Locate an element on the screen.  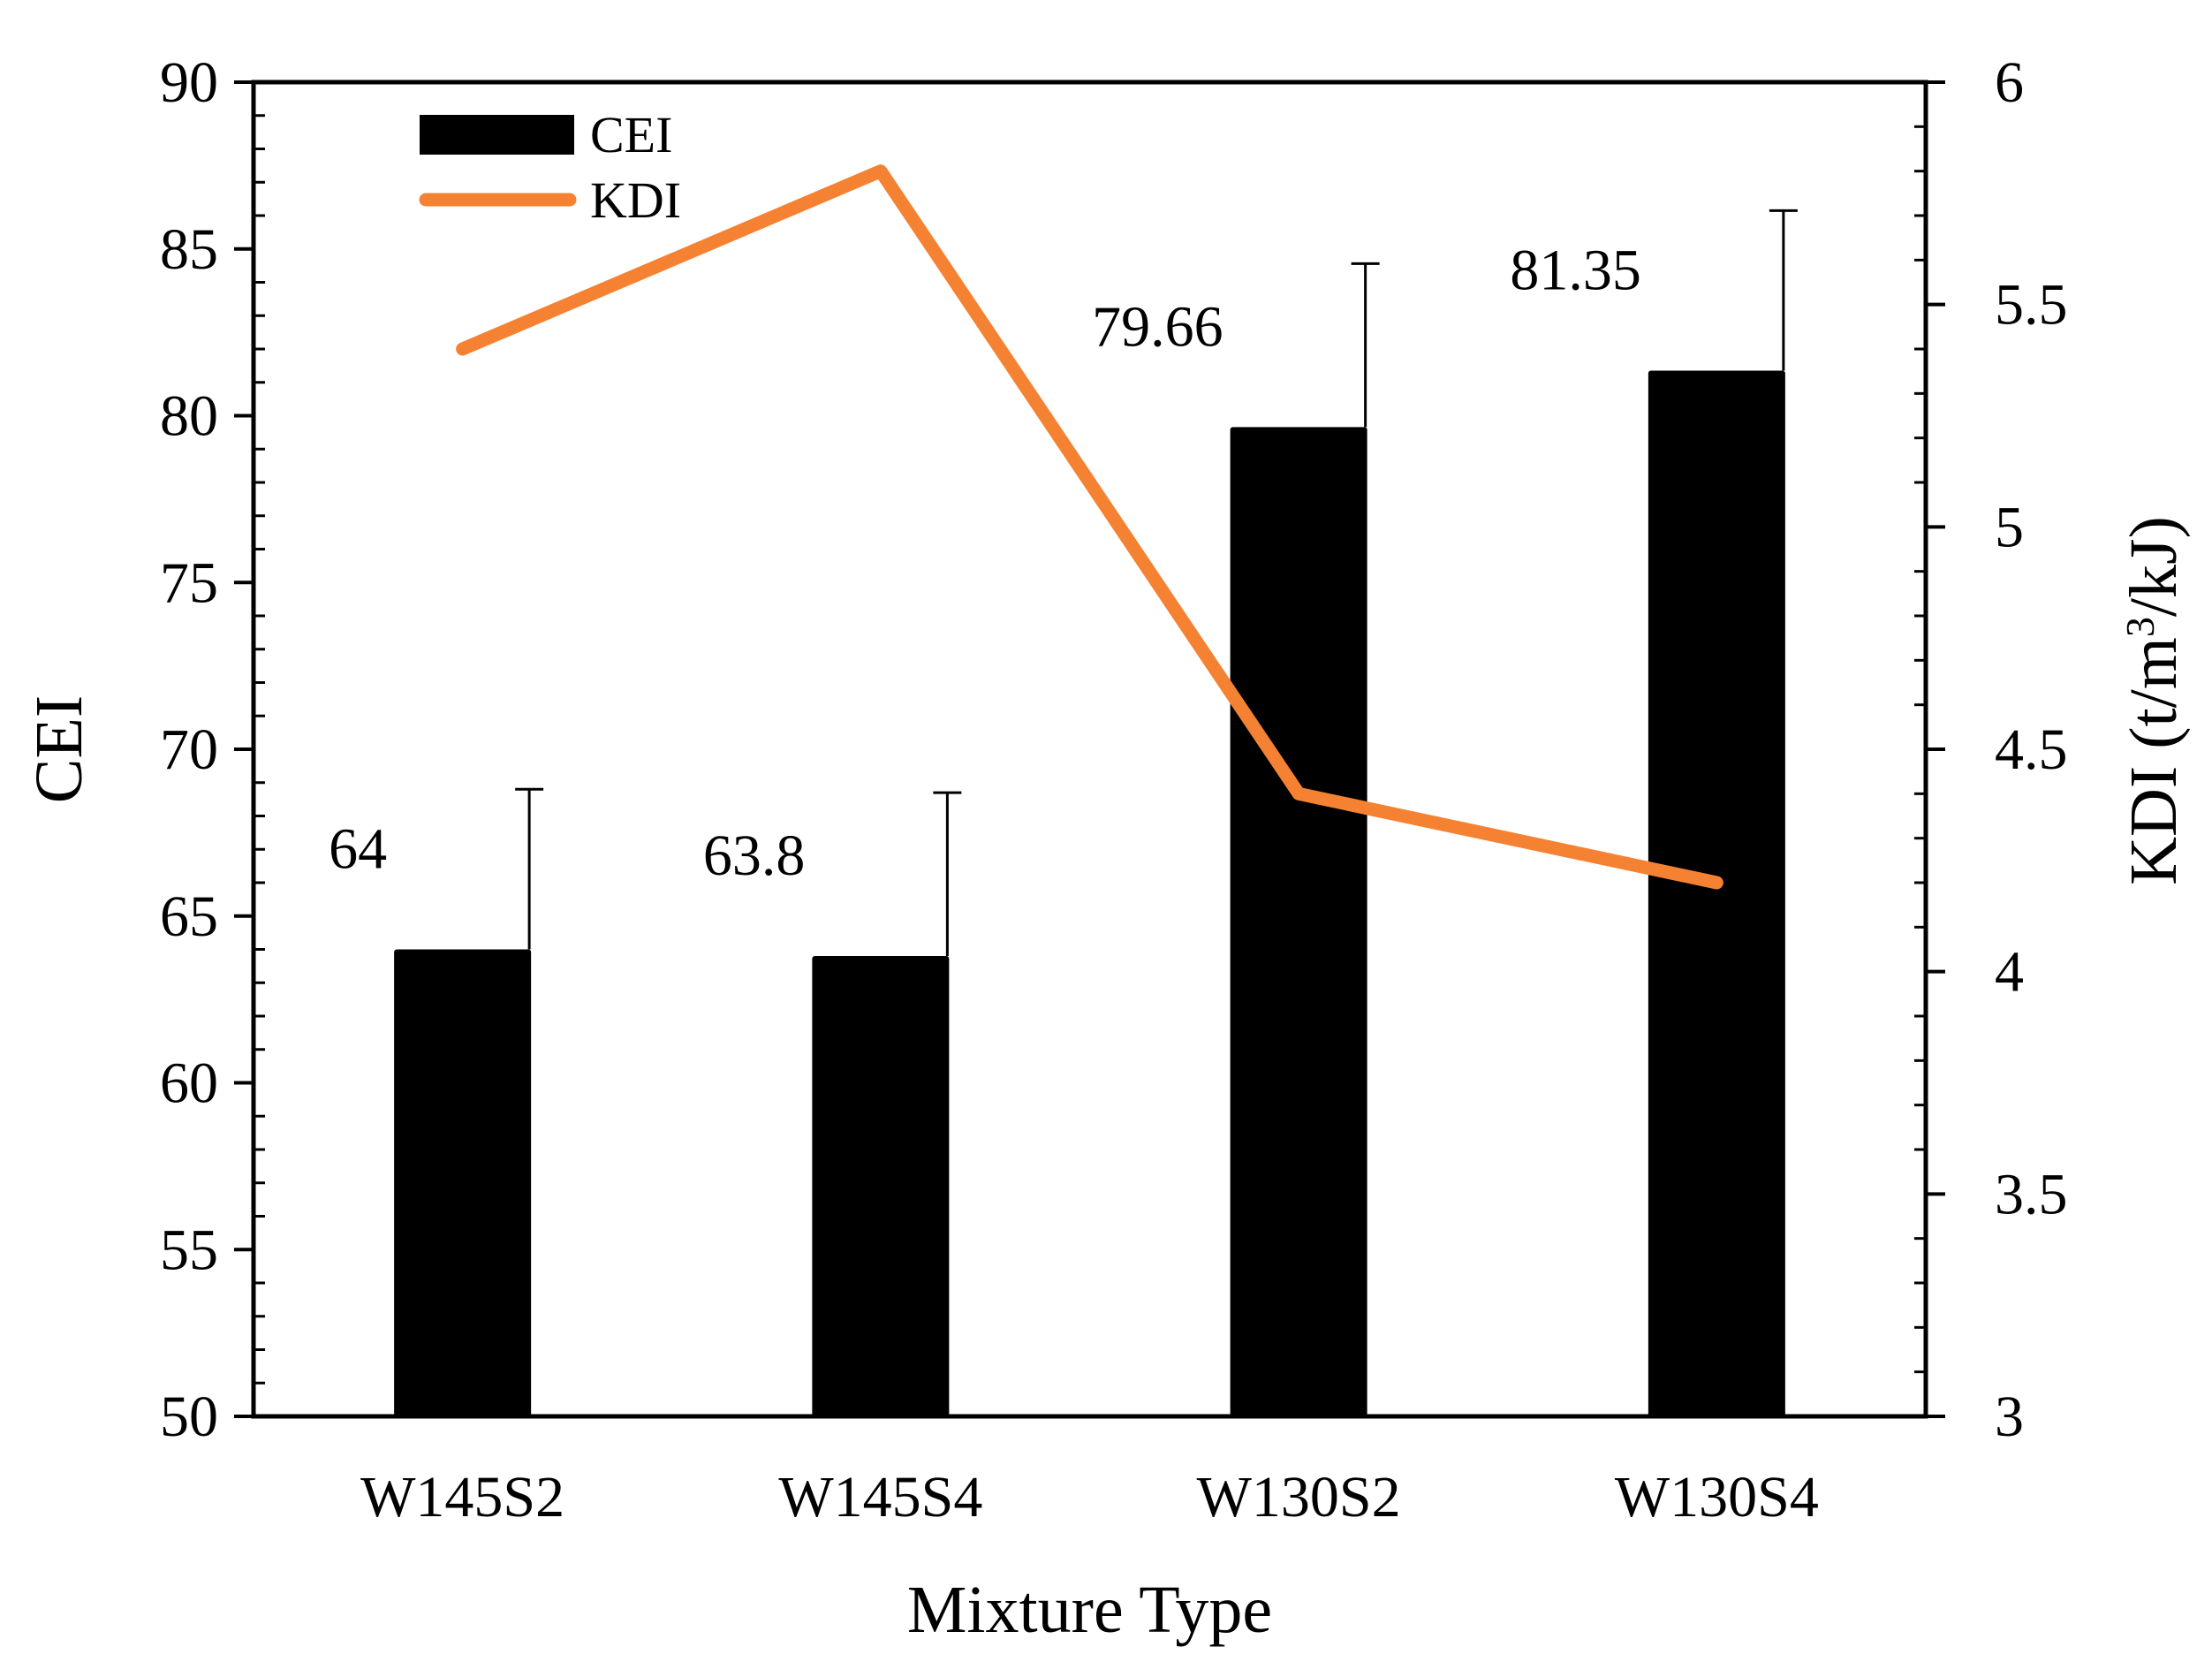
y-tick-label: 65 is located at coordinates (189, 916).